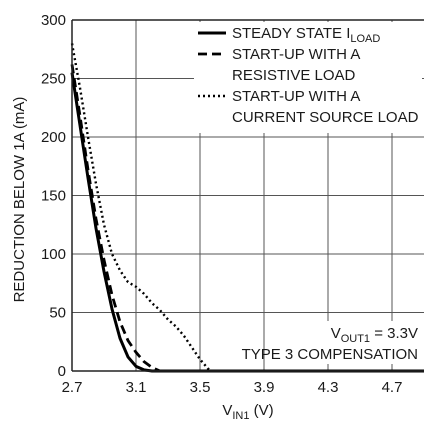  What do you see at coordinates (53, 137) in the screenshot?
I see `y-tick-label: 200` at bounding box center [53, 137].